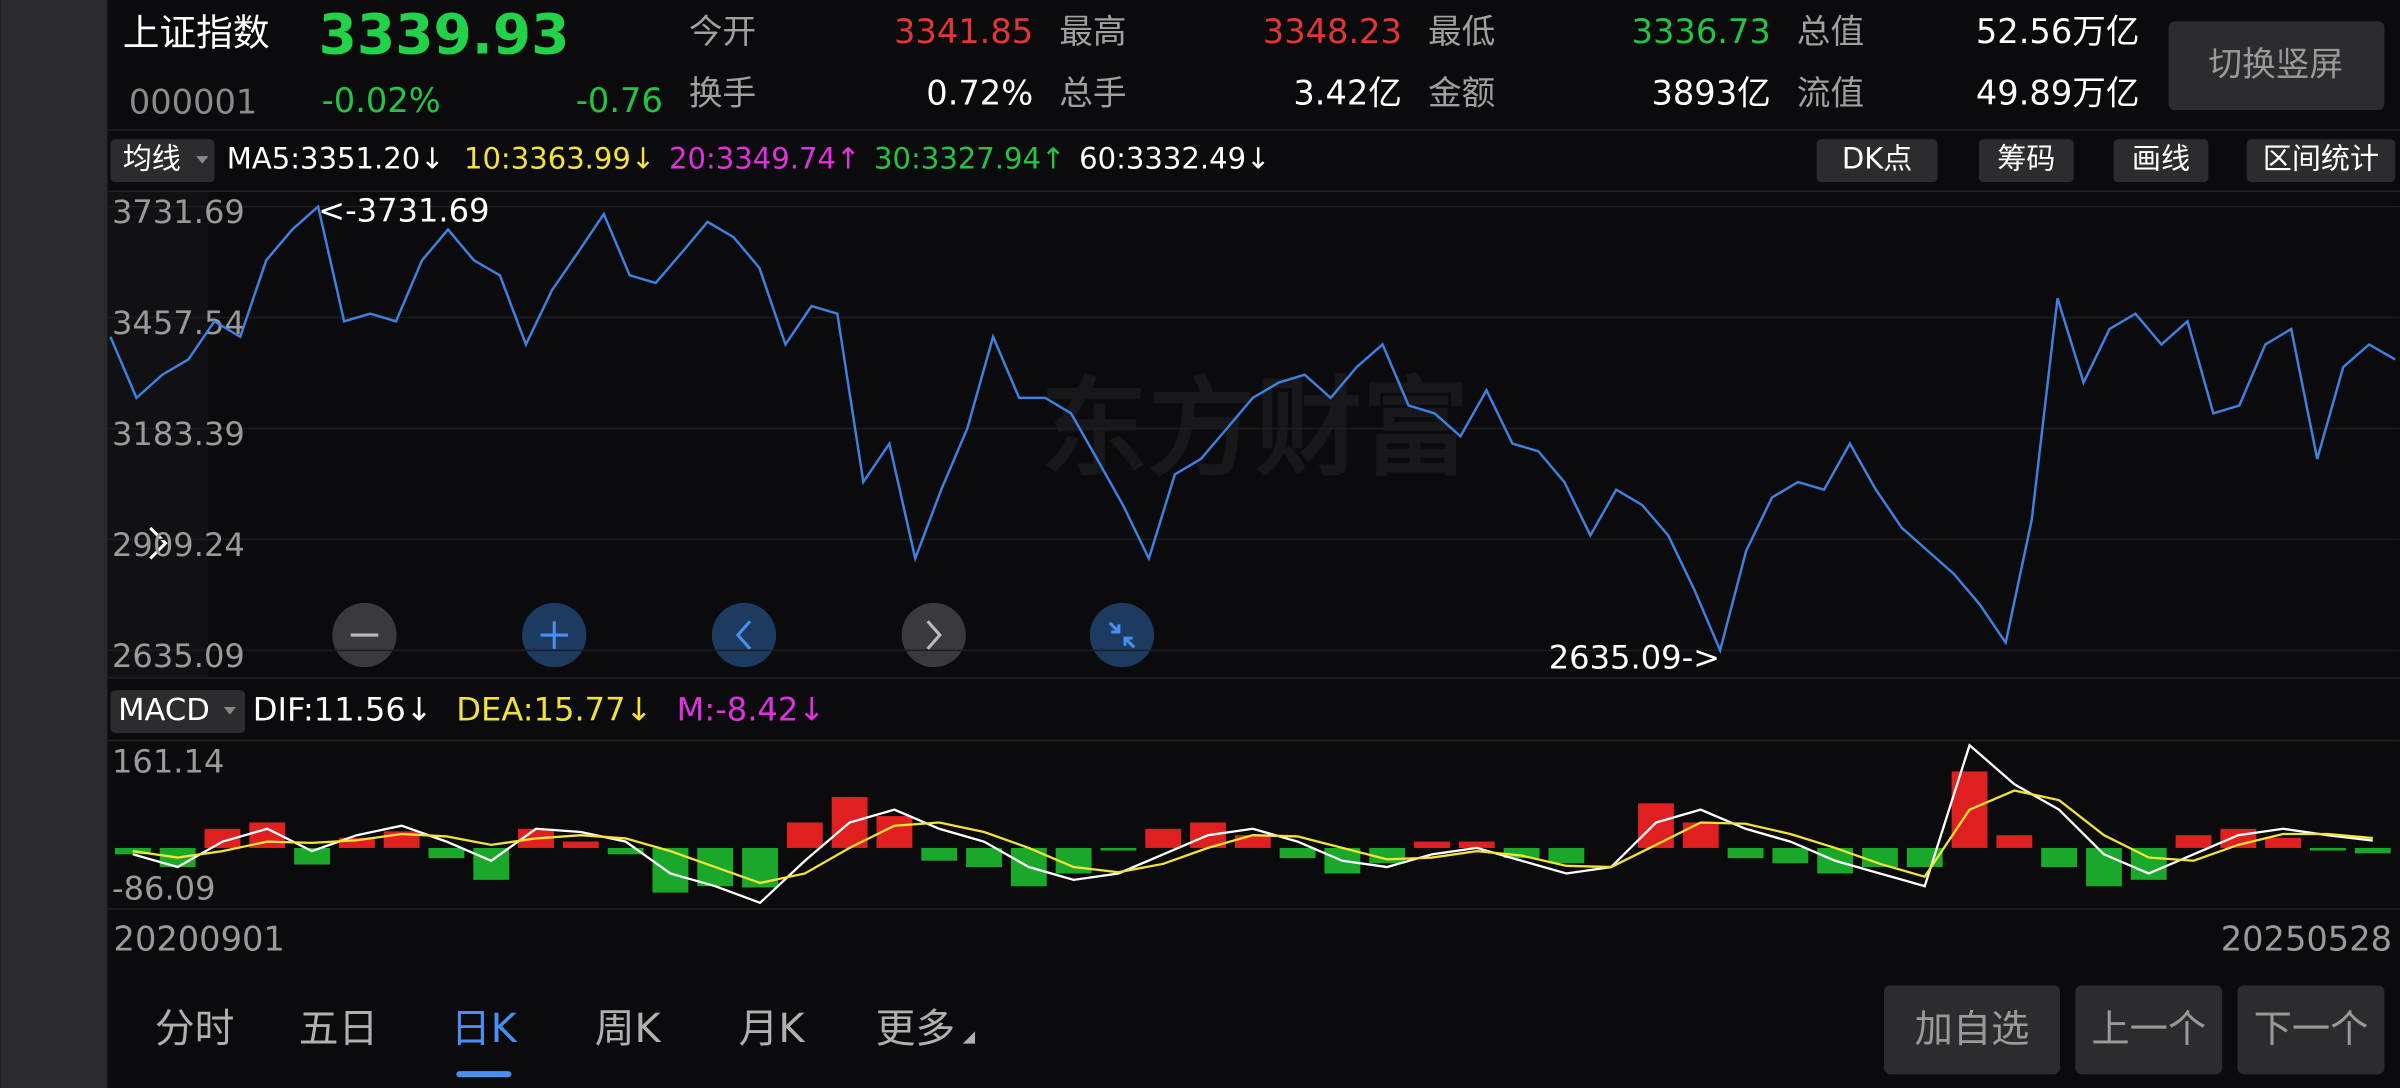 This screenshot has height=1088, width=2400. I want to click on y-tick-label: 3731.69, so click(178, 212).